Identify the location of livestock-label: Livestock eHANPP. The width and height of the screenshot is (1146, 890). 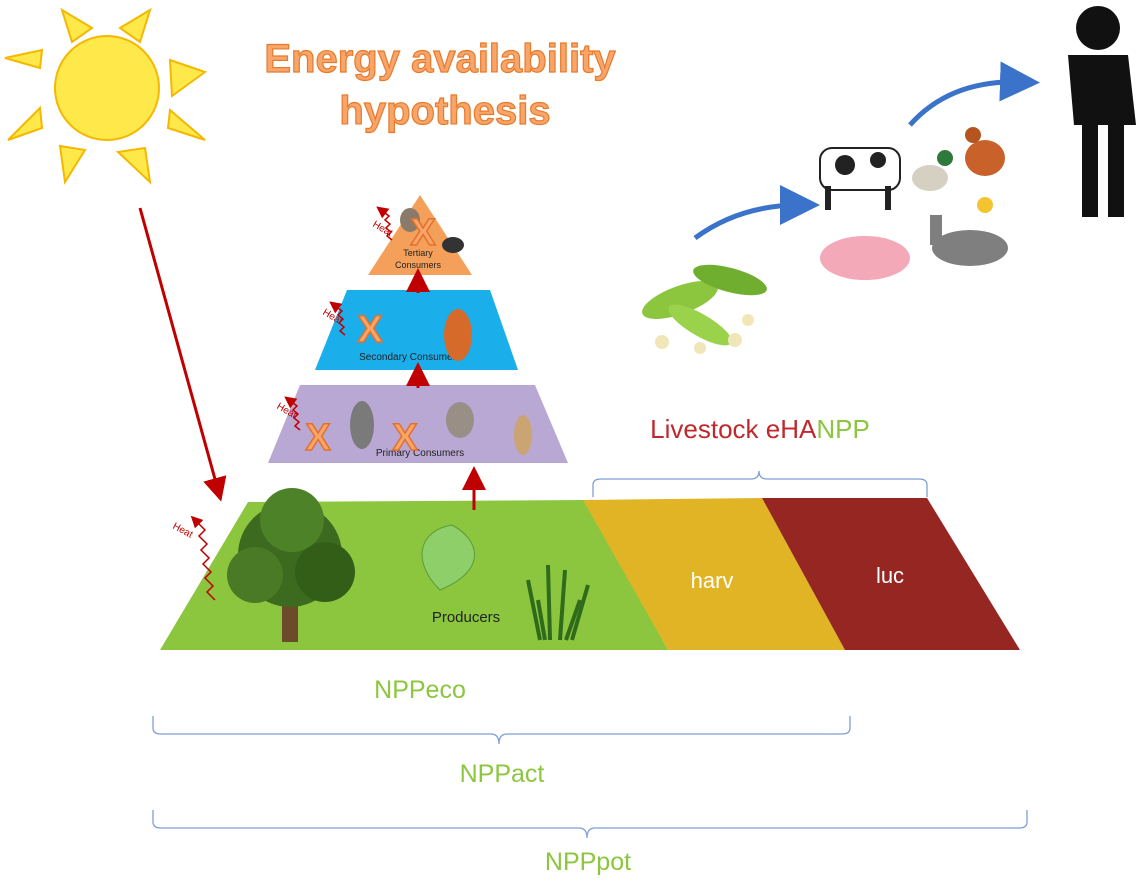
(760, 429).